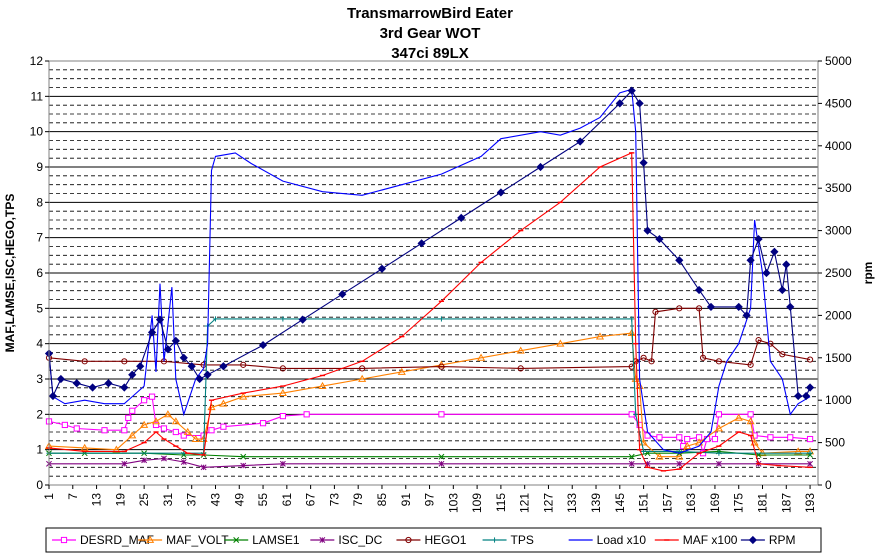  I want to click on series-isc-dc, so click(430, 463).